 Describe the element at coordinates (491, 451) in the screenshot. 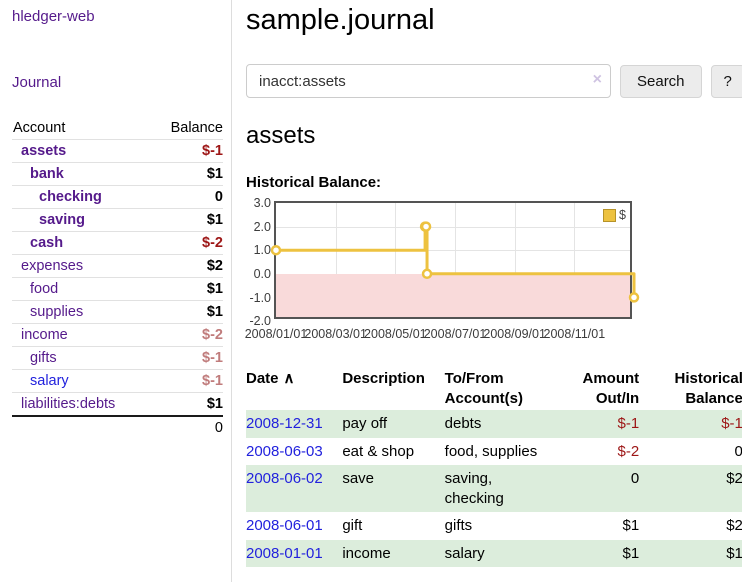

I see `transaction-accounts: food, supplies` at that location.